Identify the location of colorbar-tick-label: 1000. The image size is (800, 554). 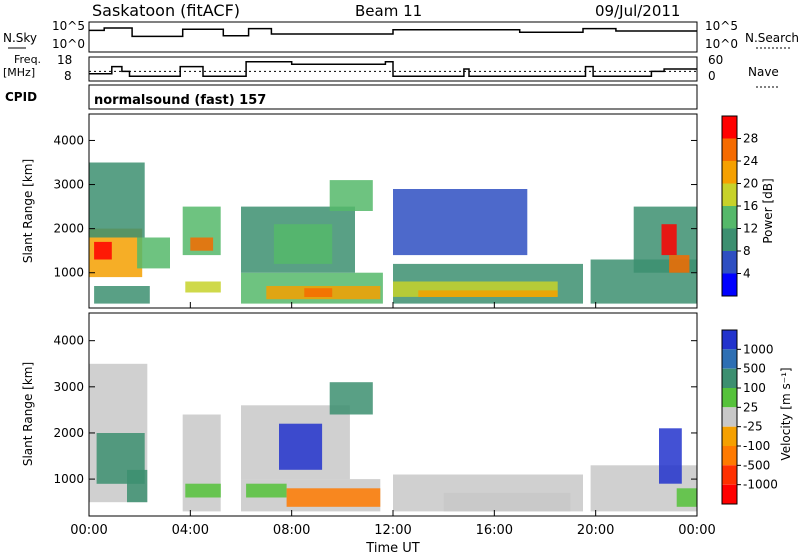
(758, 349).